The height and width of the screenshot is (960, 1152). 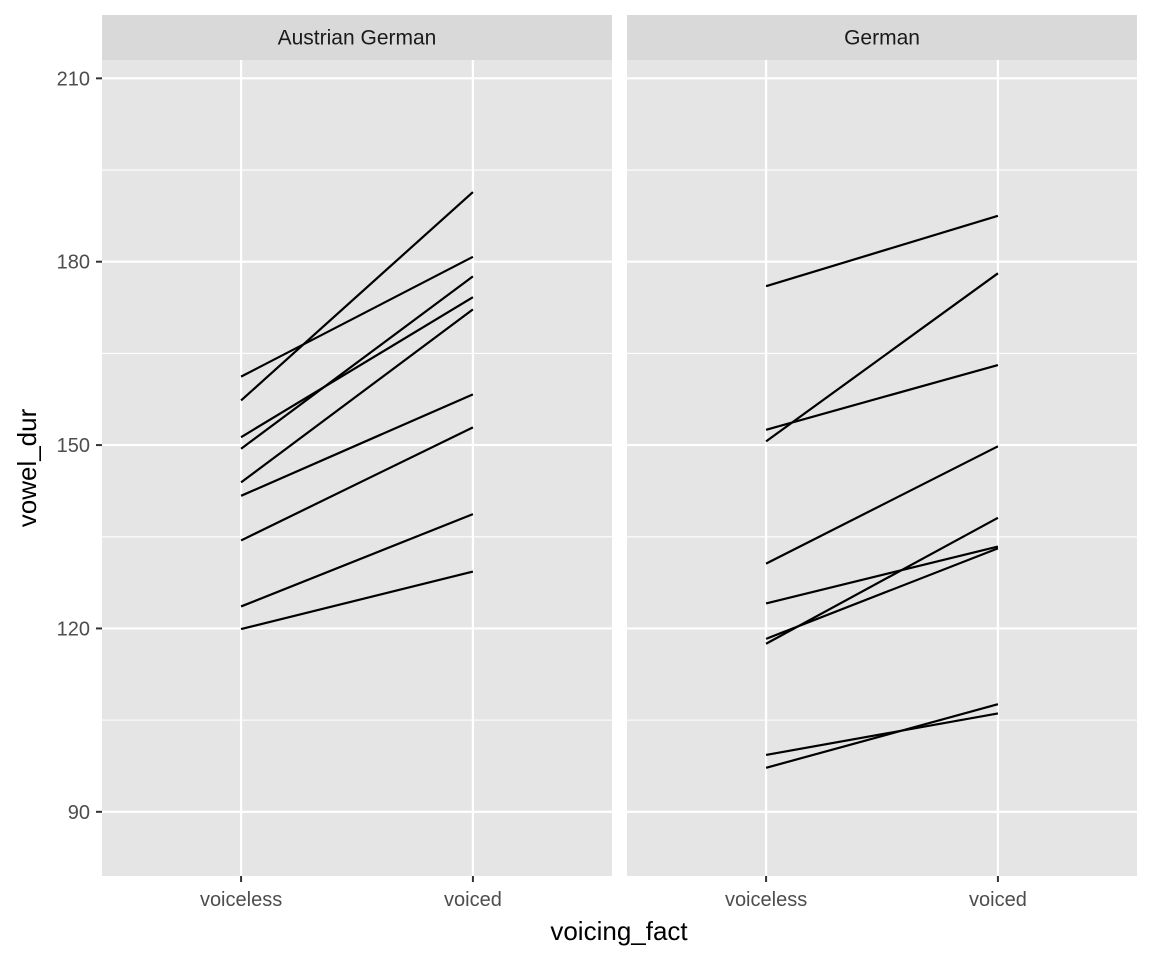 What do you see at coordinates (73, 446) in the screenshot?
I see `y-tick-label: 150` at bounding box center [73, 446].